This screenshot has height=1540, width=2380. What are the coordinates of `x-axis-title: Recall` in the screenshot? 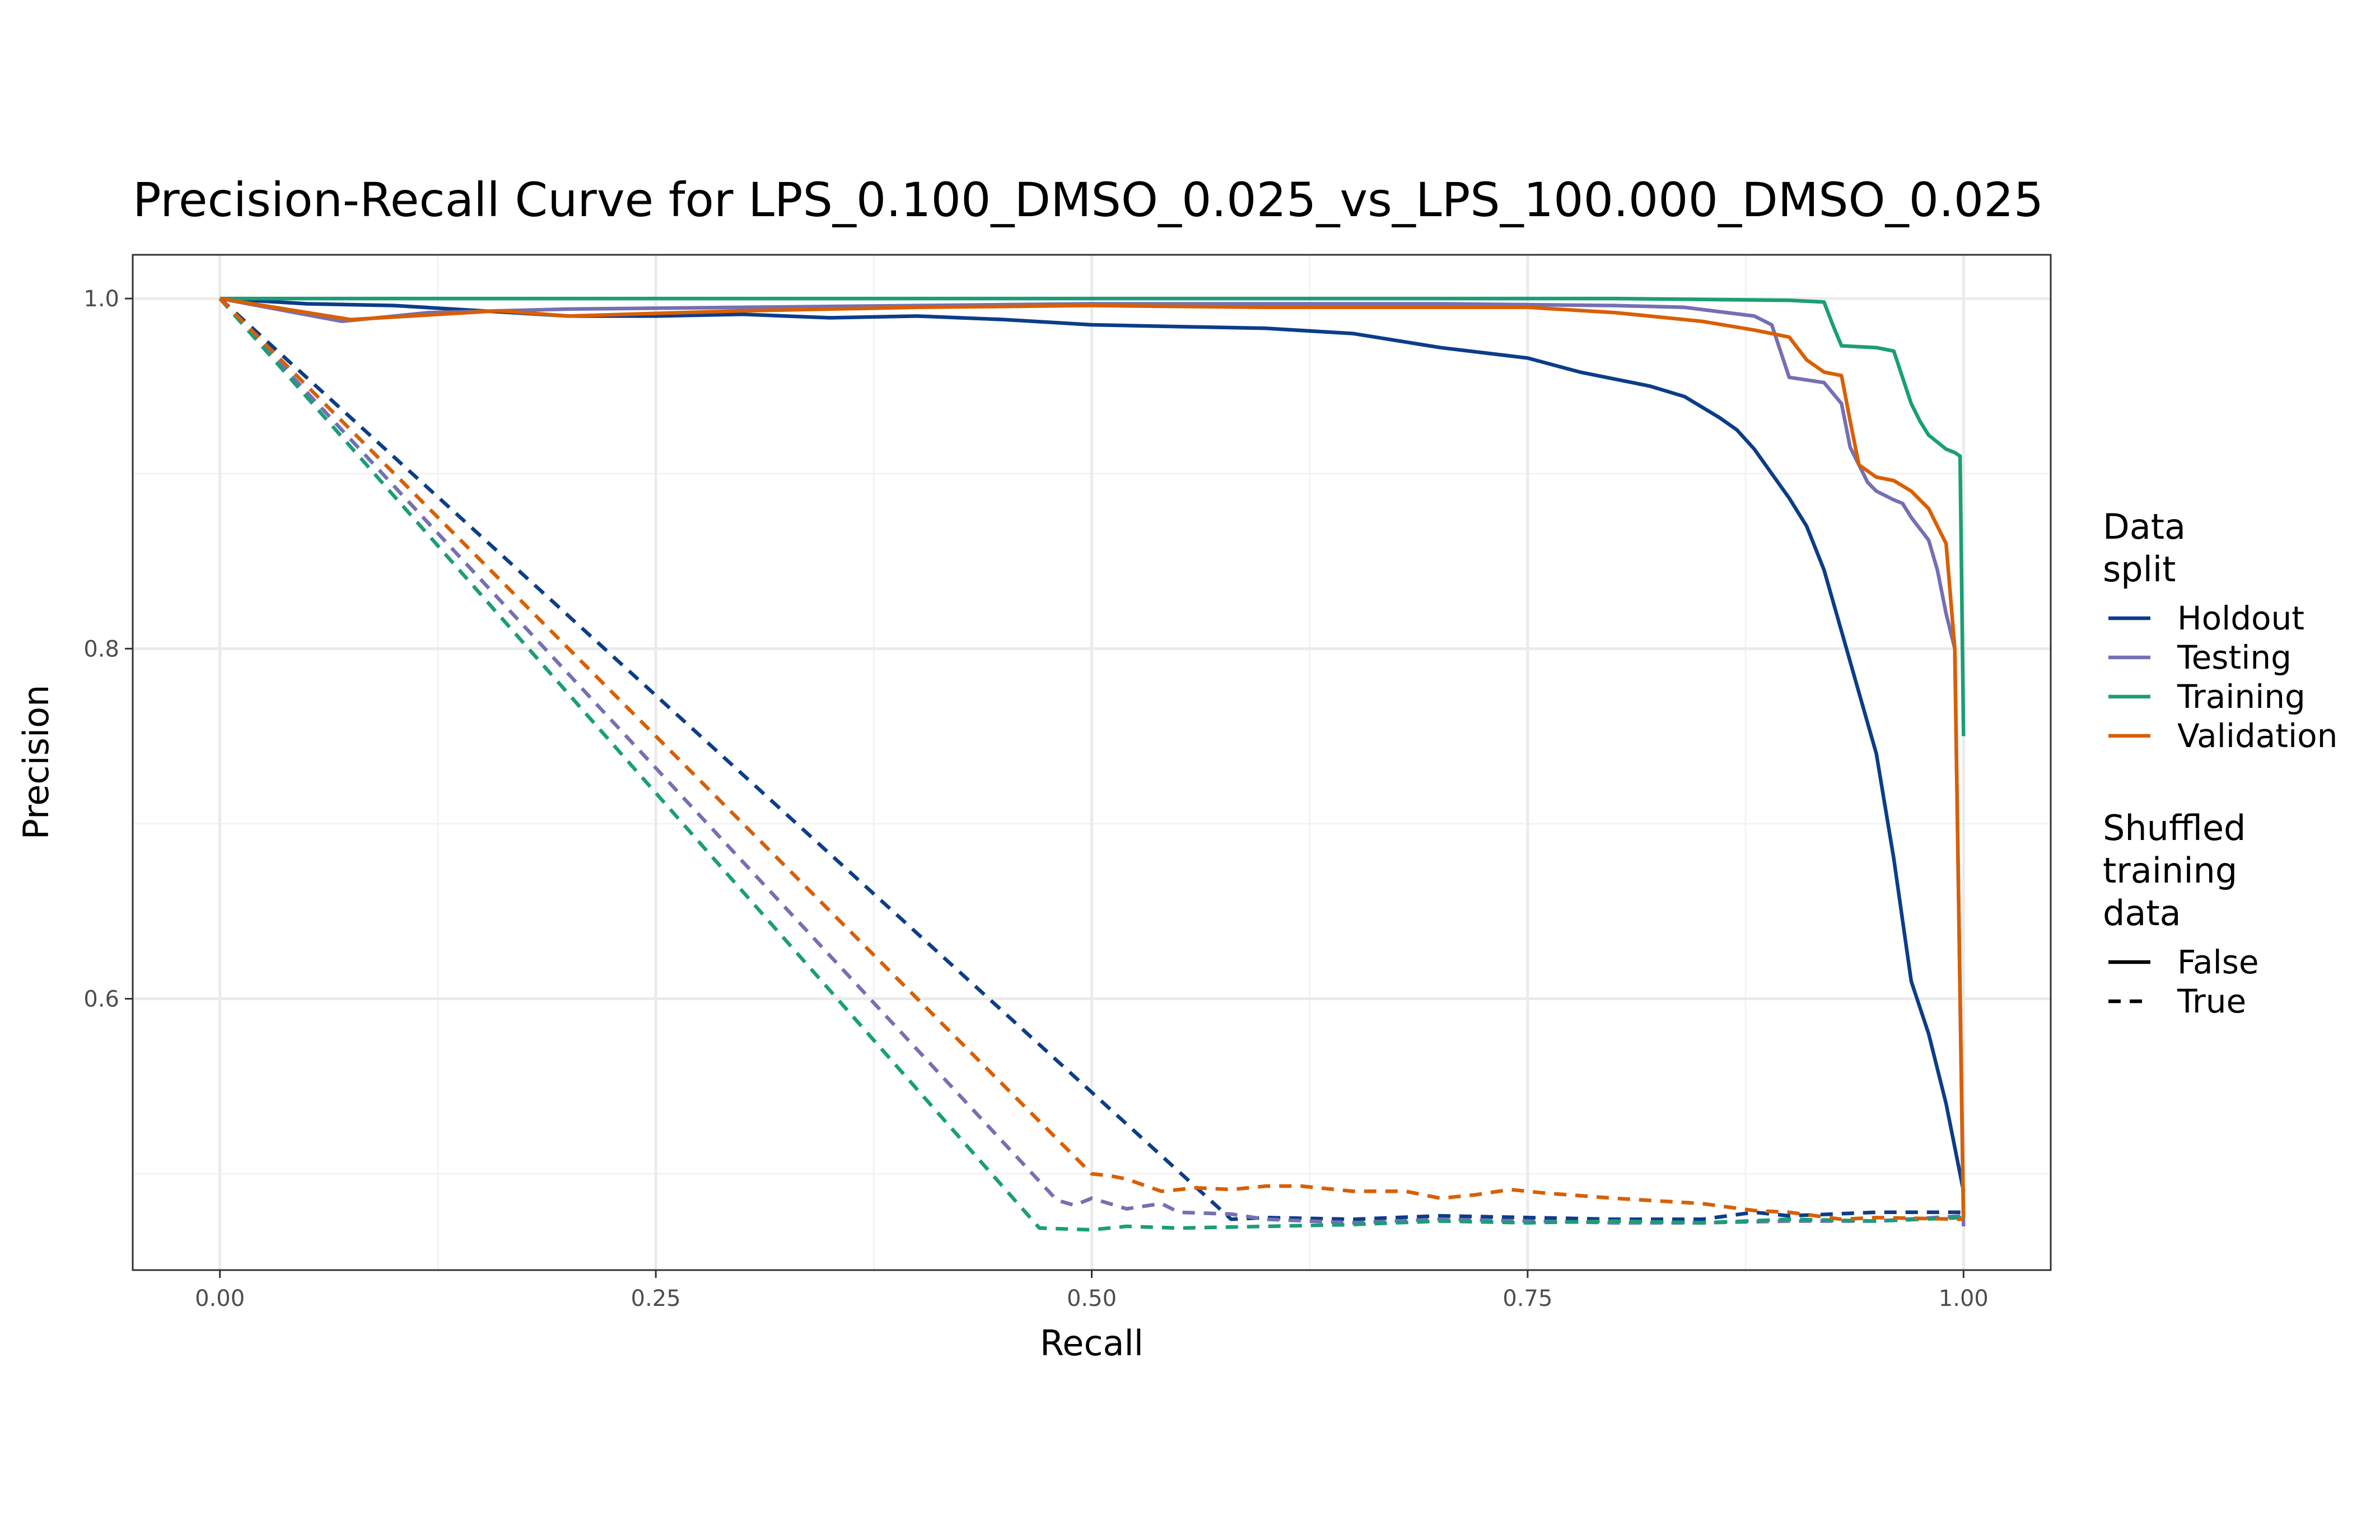 It's located at (1092, 1344).